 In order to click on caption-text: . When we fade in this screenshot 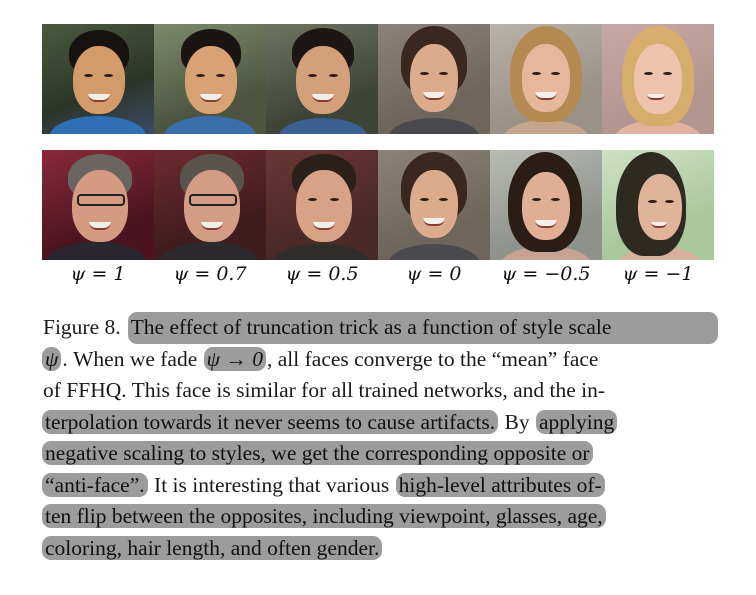, I will do `click(130, 358)`.